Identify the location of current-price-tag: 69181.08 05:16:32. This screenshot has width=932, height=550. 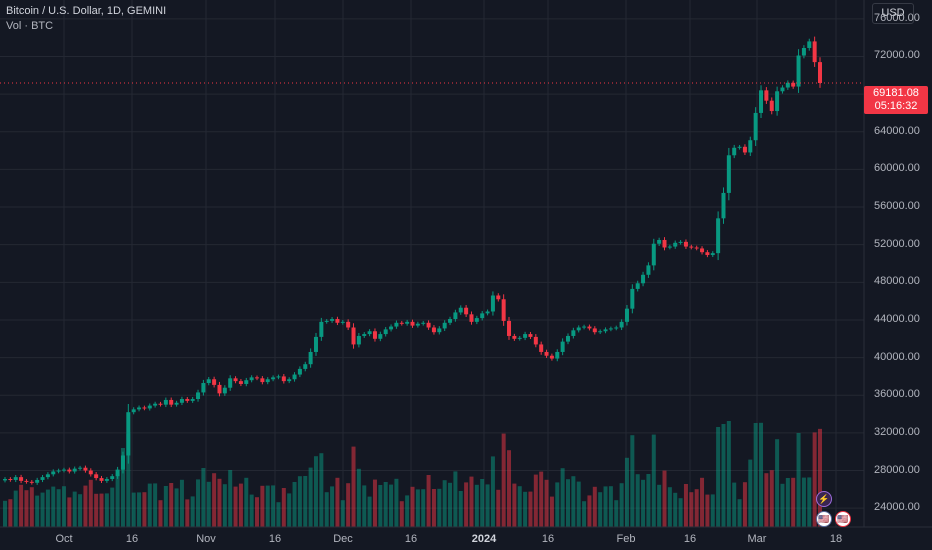
(896, 100).